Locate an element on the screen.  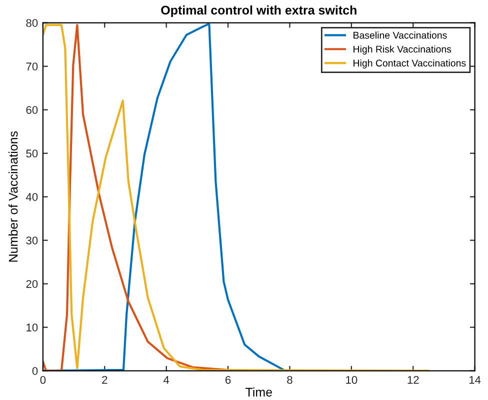
y-tick-label: 50 is located at coordinates (32, 154).